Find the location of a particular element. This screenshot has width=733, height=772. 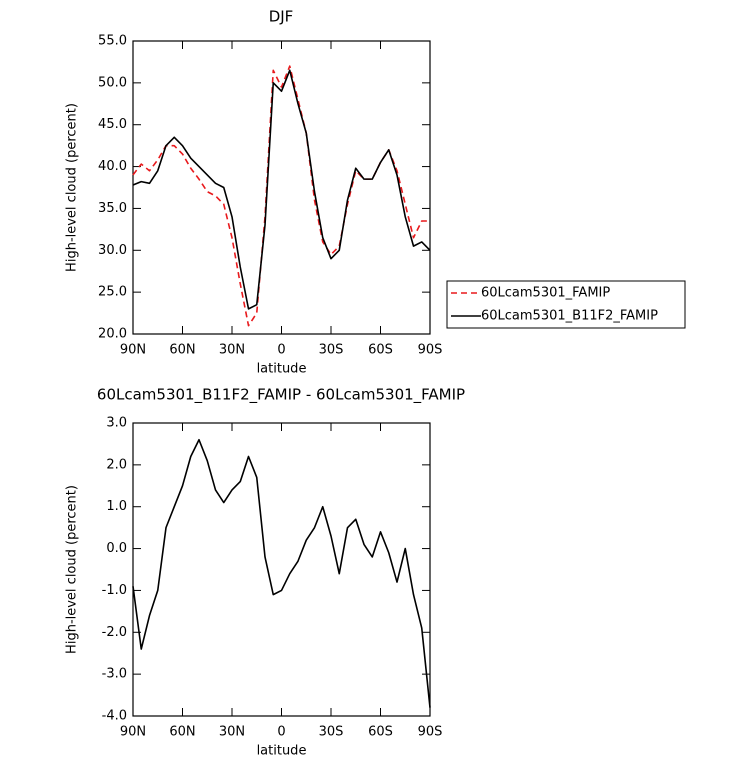

y-tick-label: -2.0 is located at coordinates (114, 632).